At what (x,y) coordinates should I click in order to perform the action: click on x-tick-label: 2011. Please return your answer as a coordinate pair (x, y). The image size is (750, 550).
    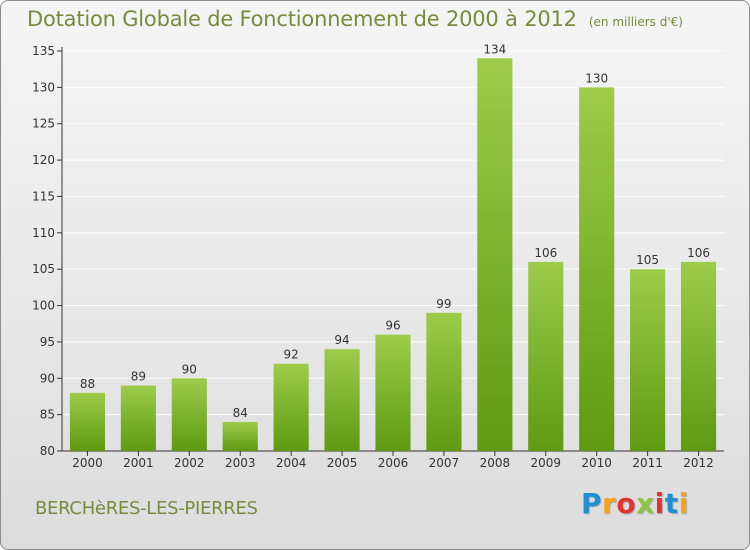
    Looking at the image, I should click on (647, 463).